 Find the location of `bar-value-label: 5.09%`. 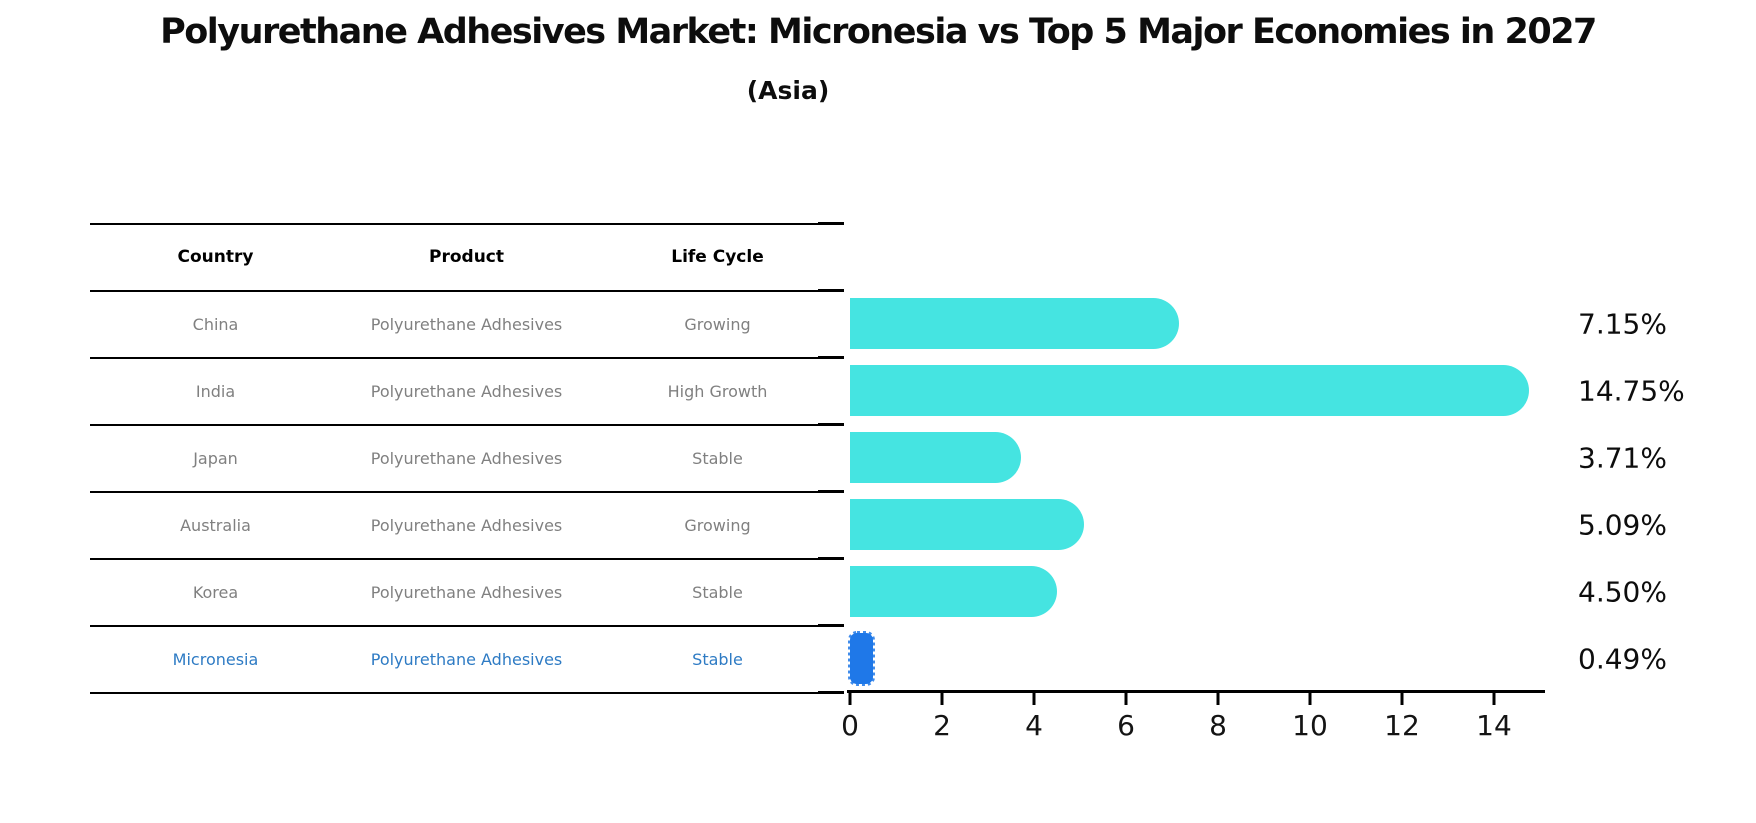

bar-value-label: 5.09% is located at coordinates (1622, 524).